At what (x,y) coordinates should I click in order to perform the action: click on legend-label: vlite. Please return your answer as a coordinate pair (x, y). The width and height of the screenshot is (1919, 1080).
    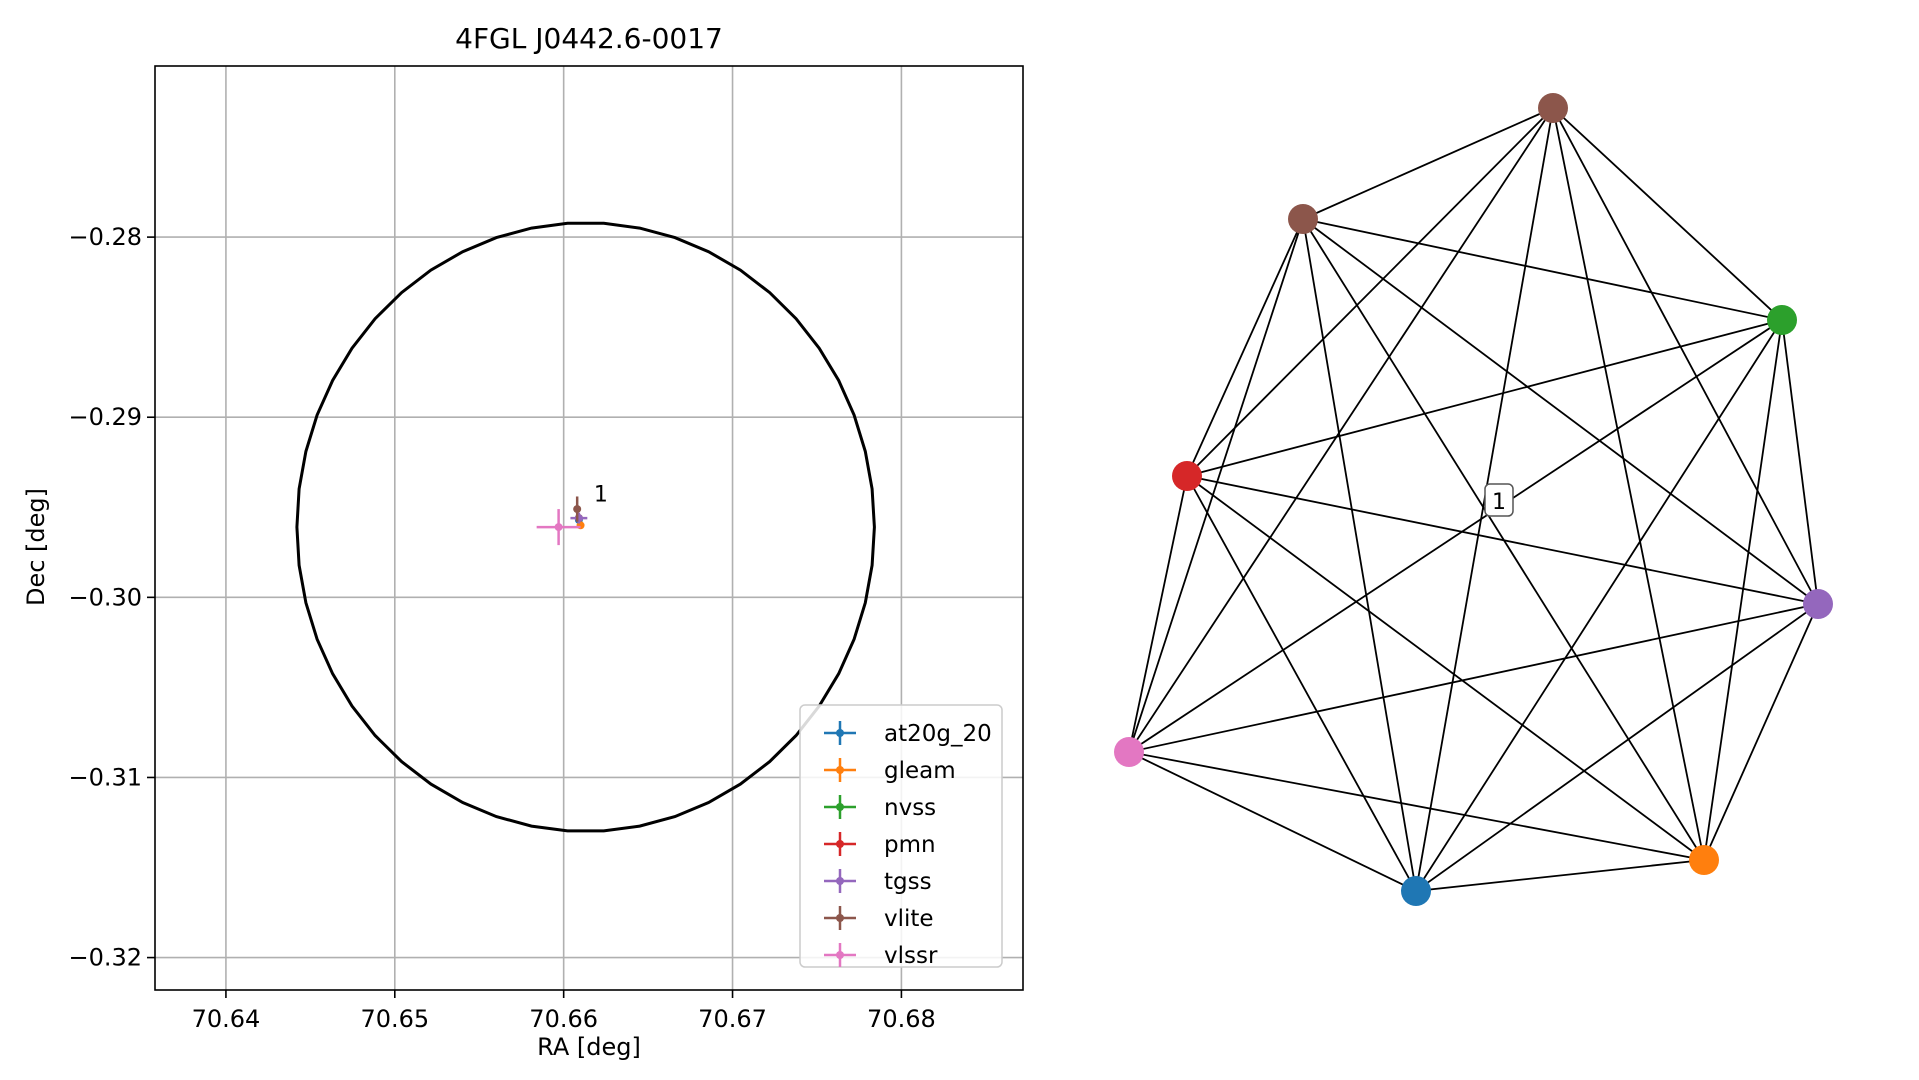
    Looking at the image, I should click on (909, 919).